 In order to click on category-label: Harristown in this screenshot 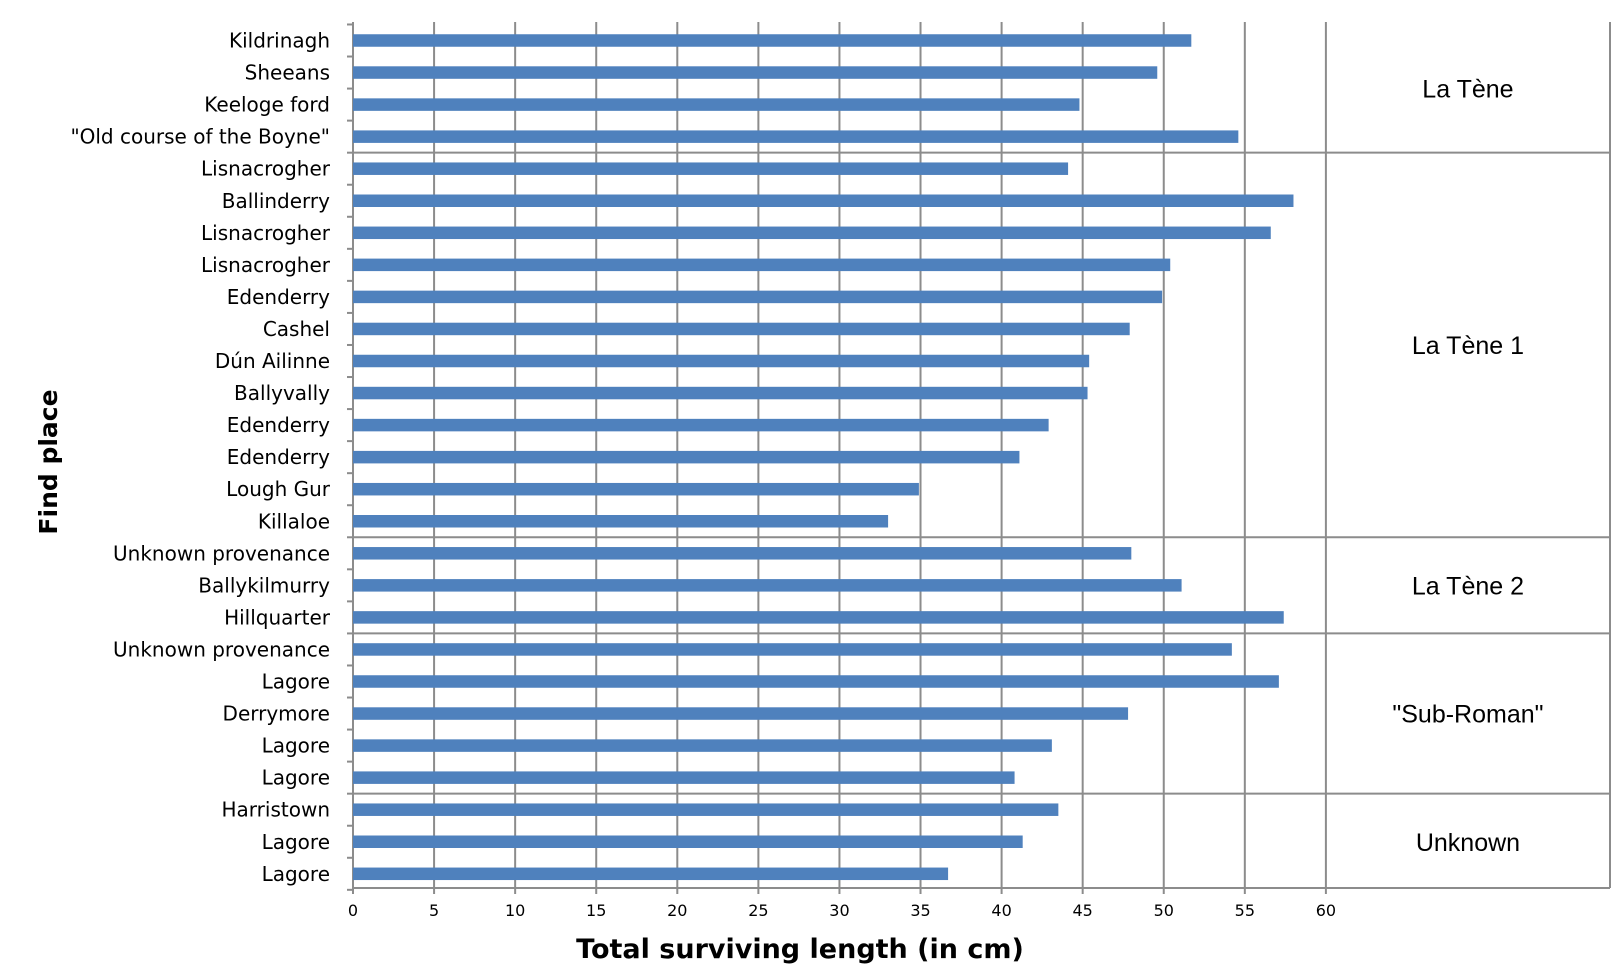, I will do `click(276, 810)`.